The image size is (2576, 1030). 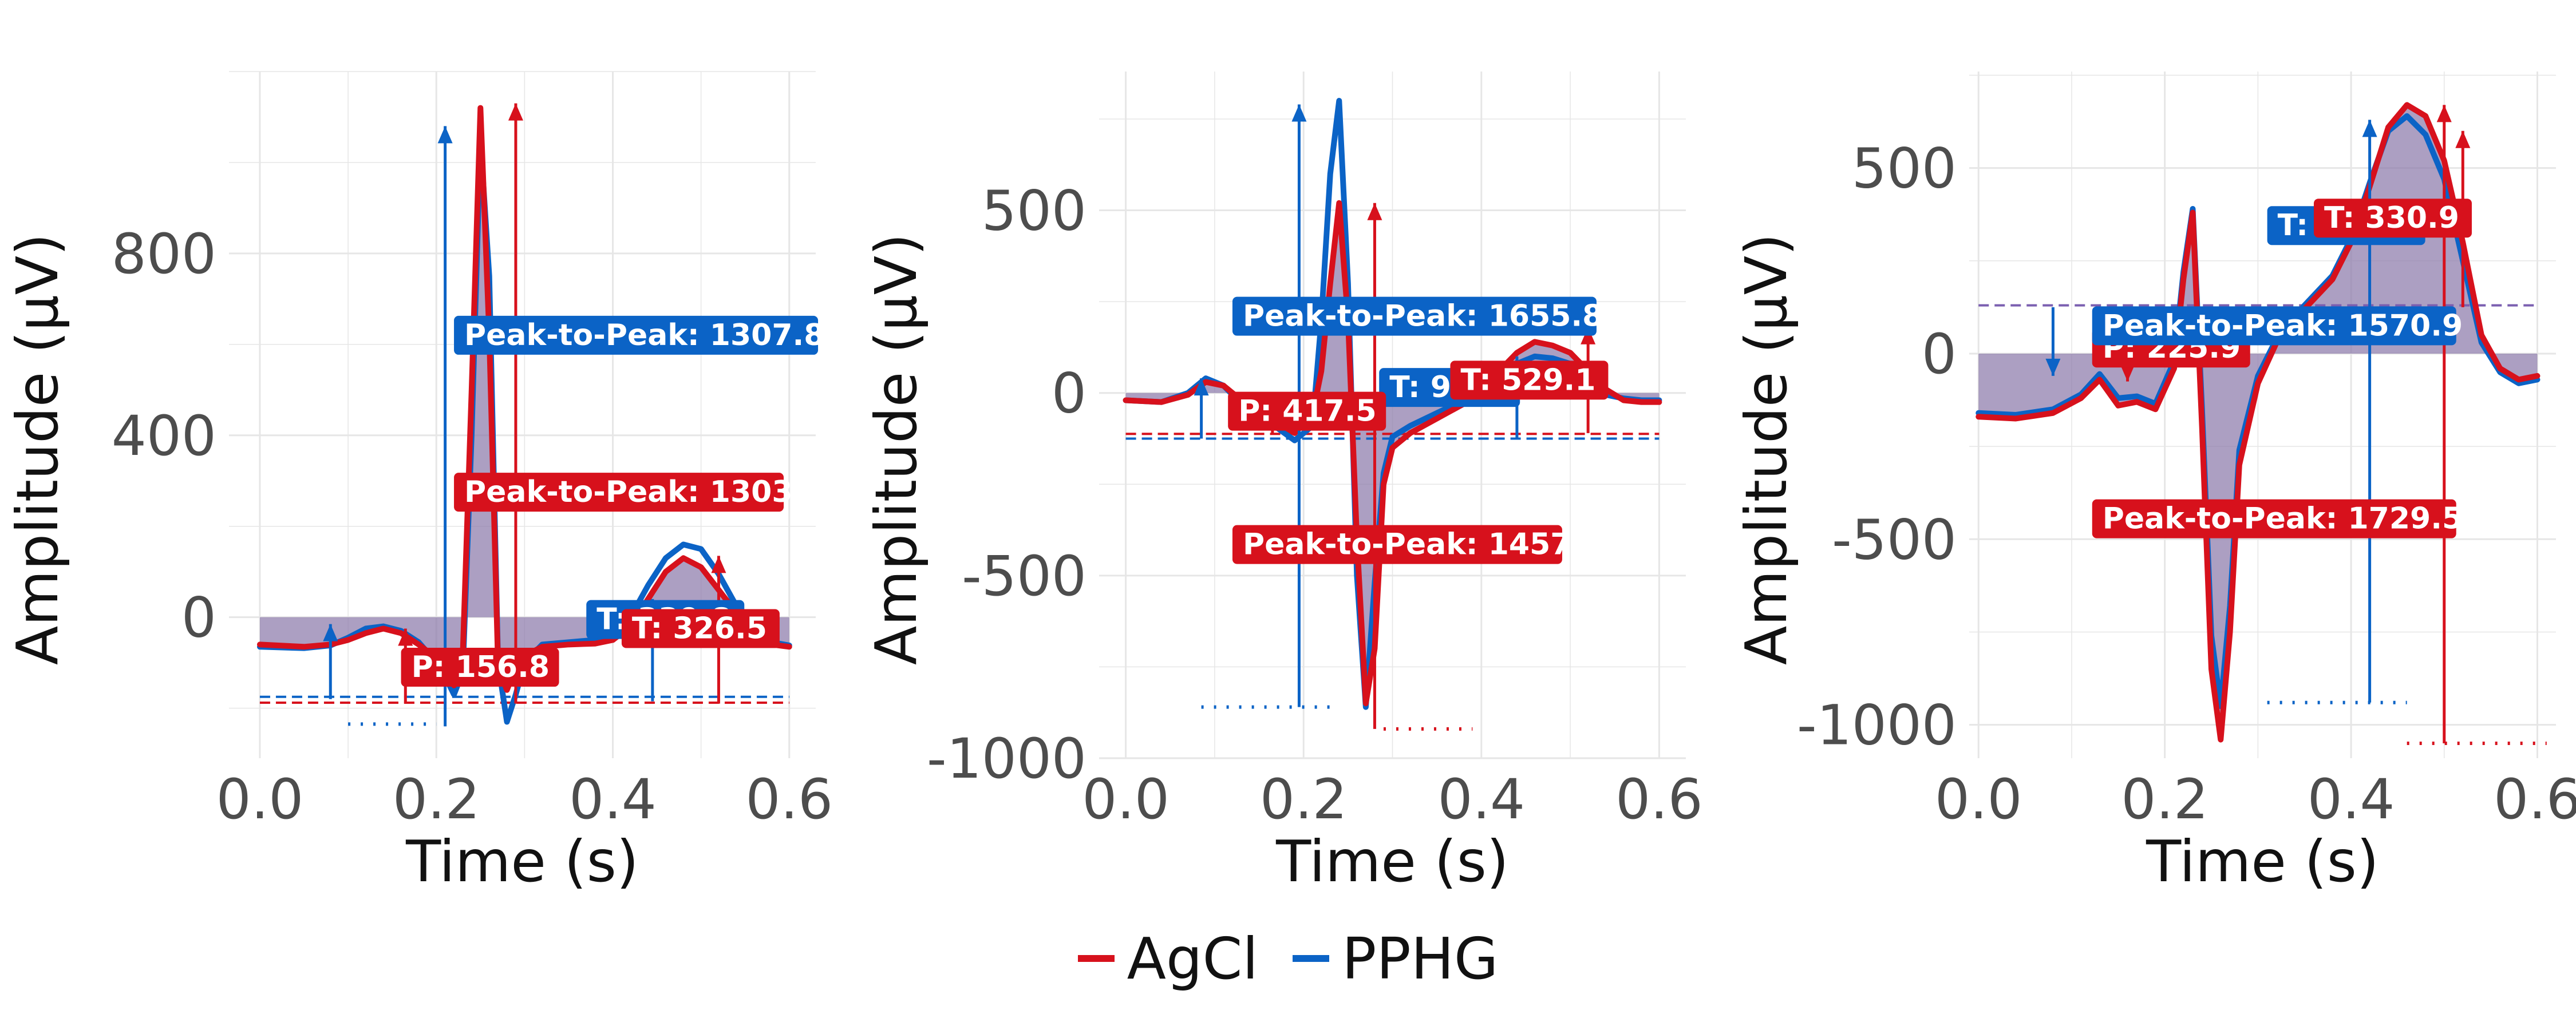 What do you see at coordinates (164, 254) in the screenshot?
I see `y-tick-label: 800` at bounding box center [164, 254].